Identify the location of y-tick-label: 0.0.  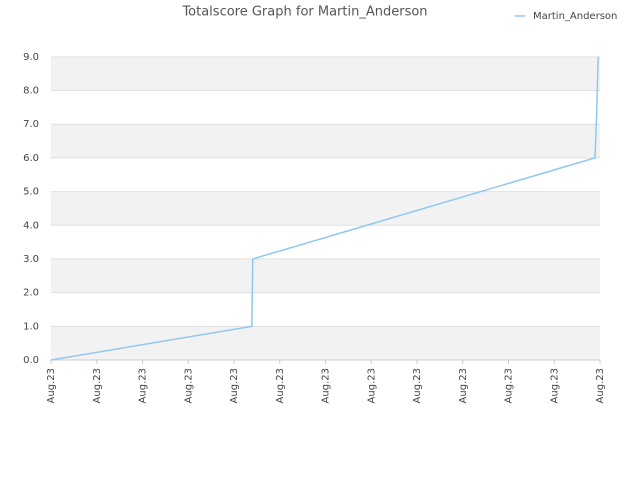
(31, 360).